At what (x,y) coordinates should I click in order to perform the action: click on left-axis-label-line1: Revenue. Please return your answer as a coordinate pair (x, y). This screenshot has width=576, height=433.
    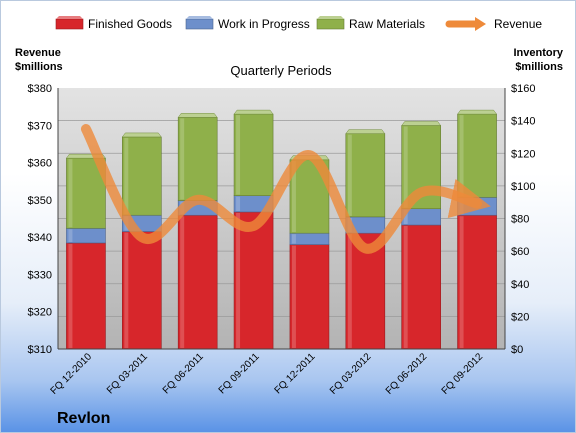
    Looking at the image, I should click on (38, 53).